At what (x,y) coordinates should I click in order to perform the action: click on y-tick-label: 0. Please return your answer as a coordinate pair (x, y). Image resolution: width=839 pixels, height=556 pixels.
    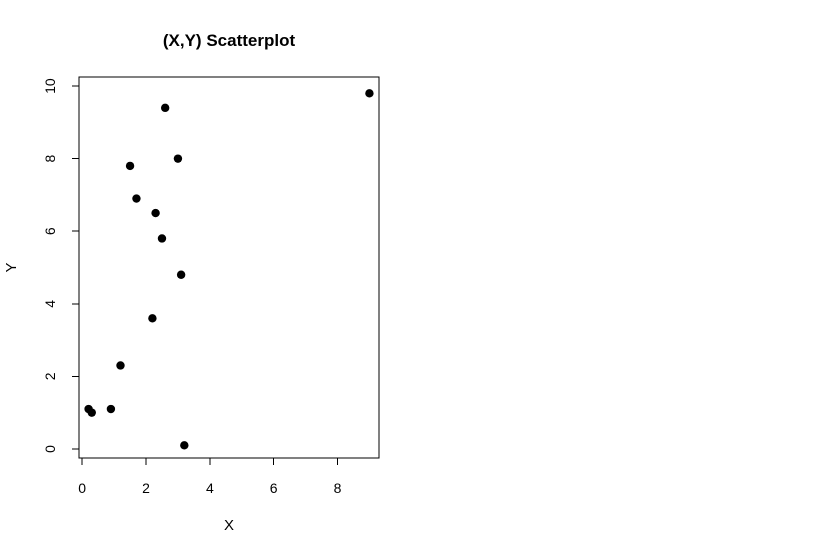
    Looking at the image, I should click on (50, 449).